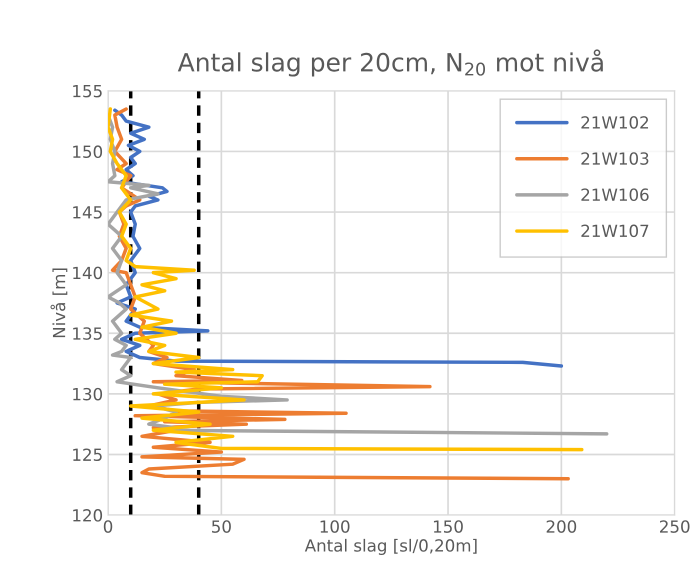 The image size is (697, 586). I want to click on y-axis-title: Nivå [m], so click(59, 303).